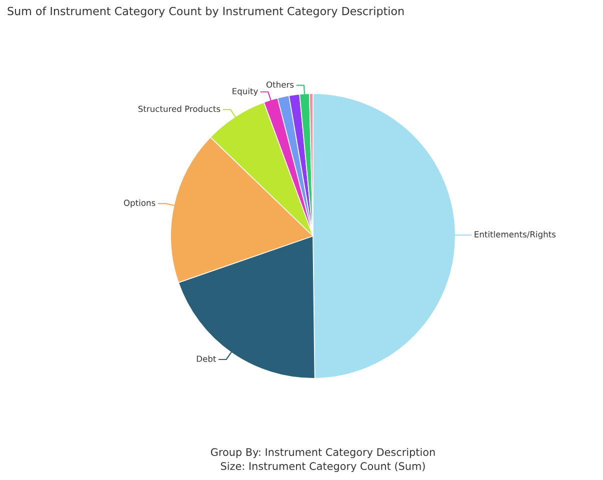 This screenshot has height=480, width=603. I want to click on slice-label: Others, so click(280, 84).